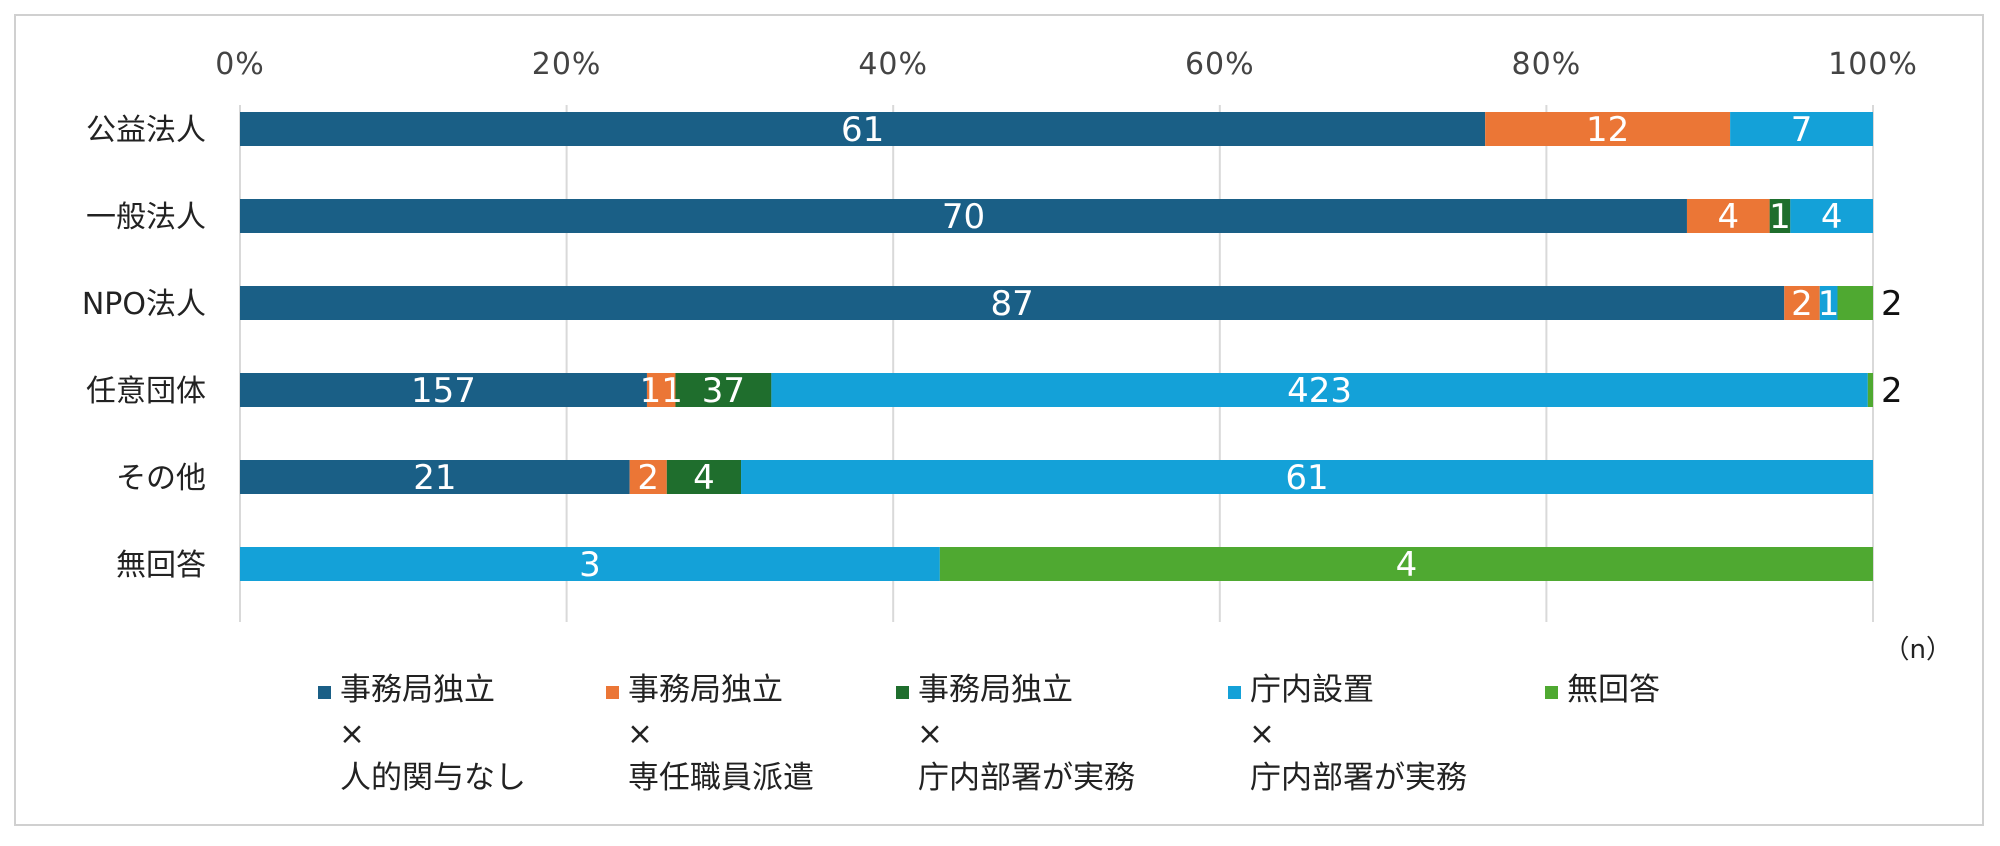 Image resolution: width=2000 pixels, height=846 pixels. I want to click on data-label: 12, so click(1607, 130).